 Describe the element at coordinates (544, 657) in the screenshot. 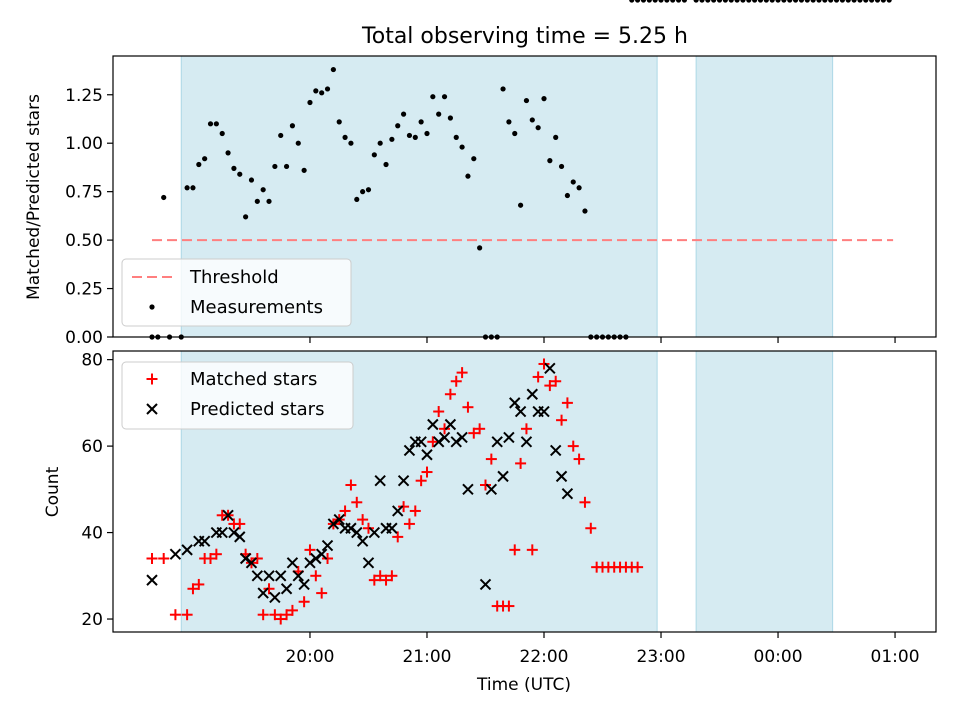

I see `x-tick-label: 22:00` at that location.